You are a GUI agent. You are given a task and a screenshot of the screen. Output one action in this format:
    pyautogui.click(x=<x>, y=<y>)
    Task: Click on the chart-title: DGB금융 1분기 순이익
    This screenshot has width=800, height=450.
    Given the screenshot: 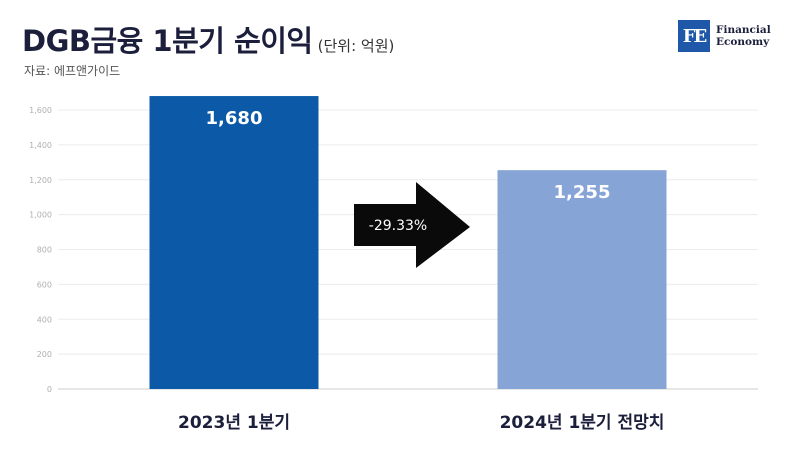 What is the action you would take?
    pyautogui.click(x=167, y=41)
    